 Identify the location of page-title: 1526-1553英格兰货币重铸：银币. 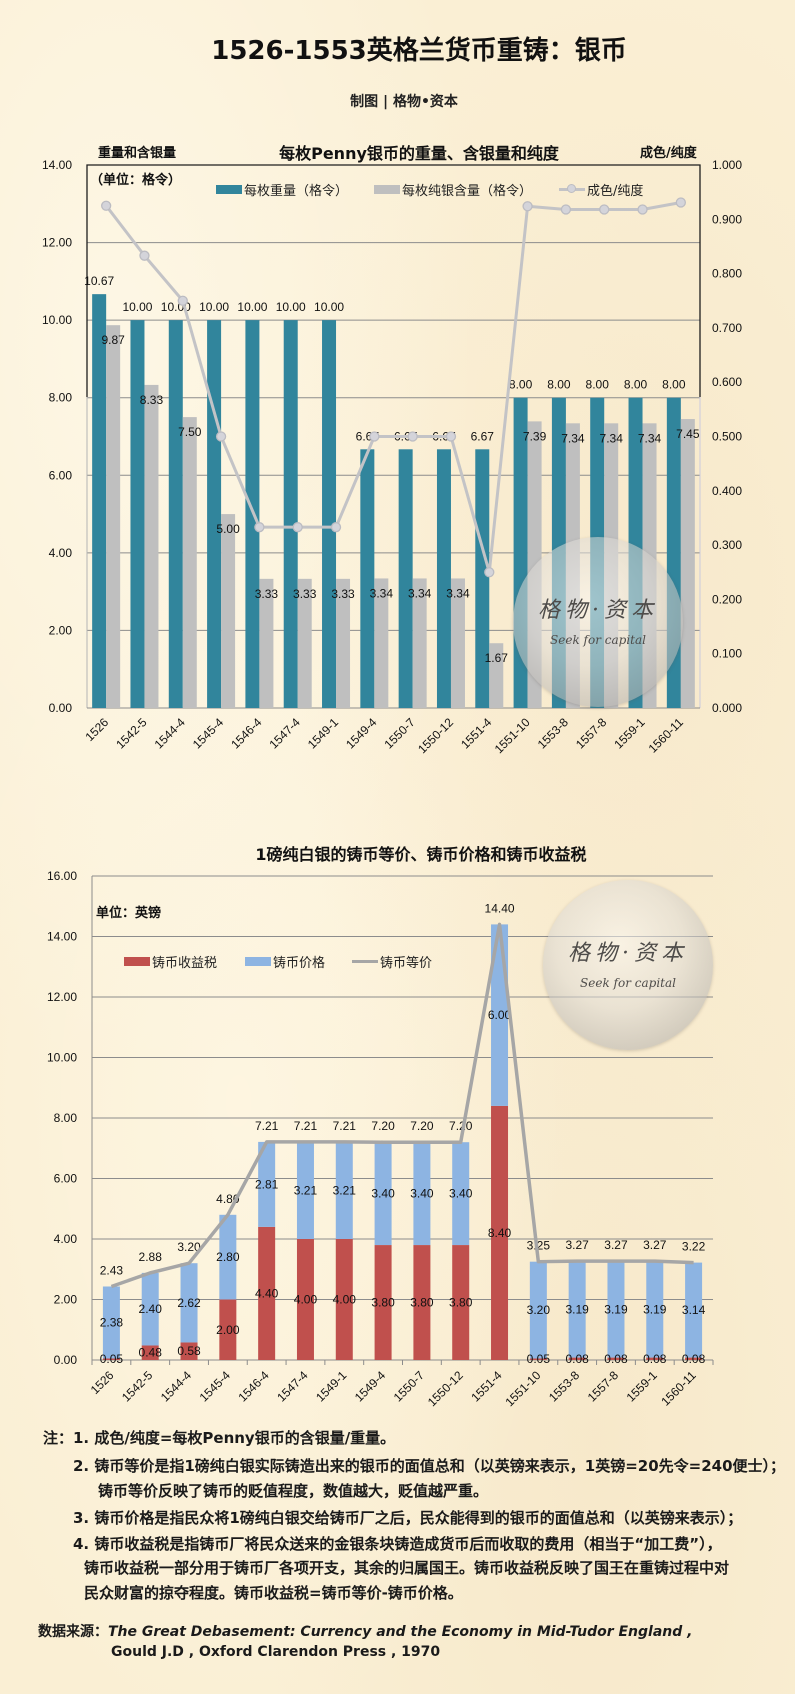
(419, 51).